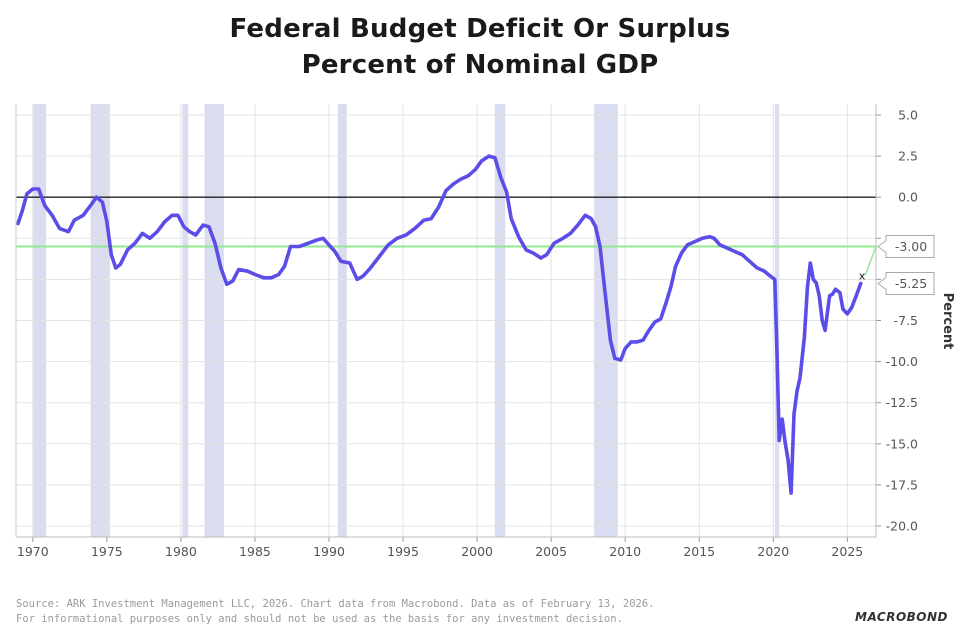 This screenshot has width=960, height=632. What do you see at coordinates (107, 551) in the screenshot?
I see `x-tick-label: 1975` at bounding box center [107, 551].